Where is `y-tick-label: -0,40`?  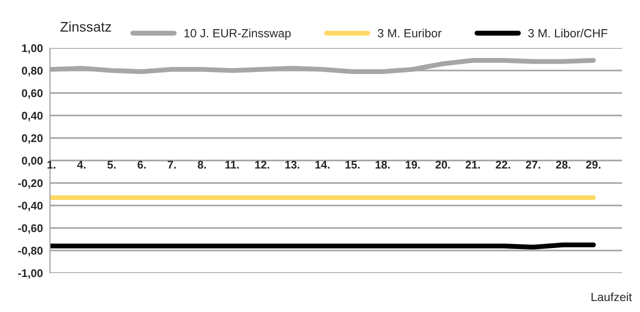
y-tick-label: -0,40 is located at coordinates (30, 207).